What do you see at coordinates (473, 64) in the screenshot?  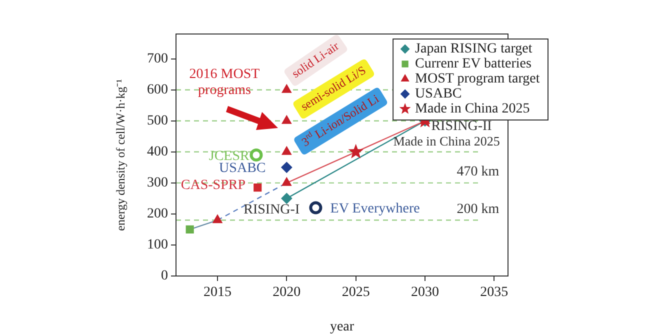 I see `legend-label: Currenr EV batteries` at bounding box center [473, 64].